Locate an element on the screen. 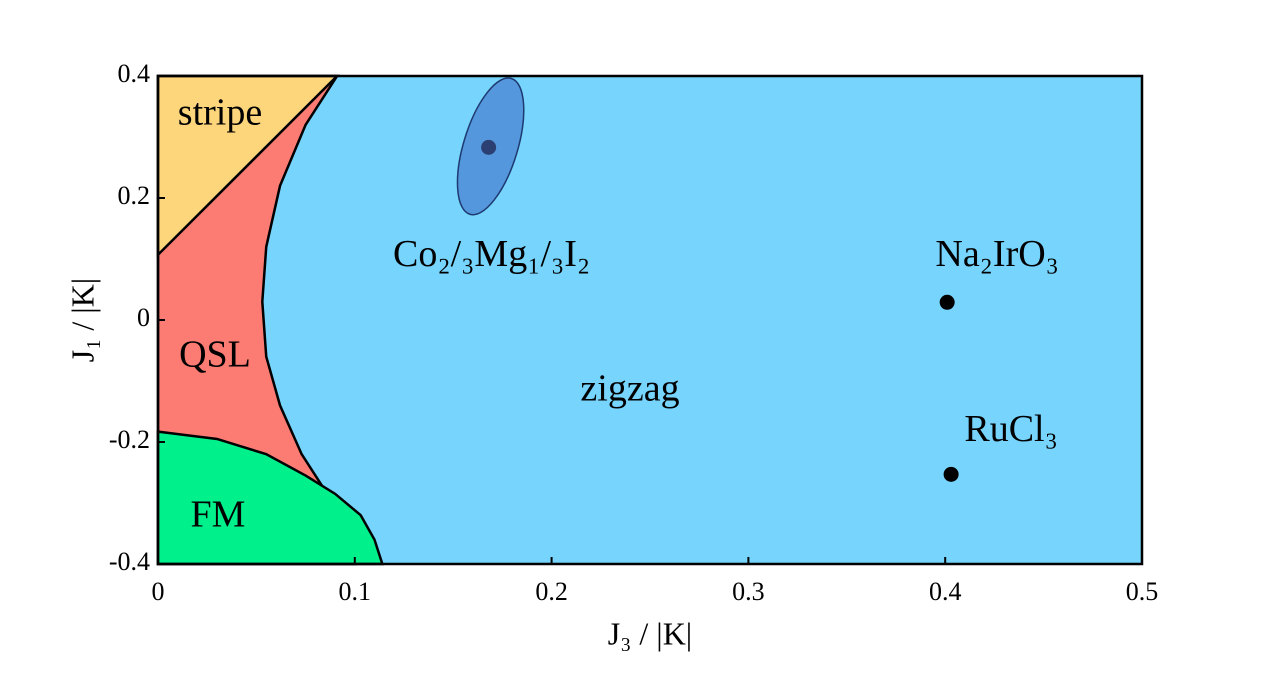  y-tick-label: 0.4 is located at coordinates (134, 73).